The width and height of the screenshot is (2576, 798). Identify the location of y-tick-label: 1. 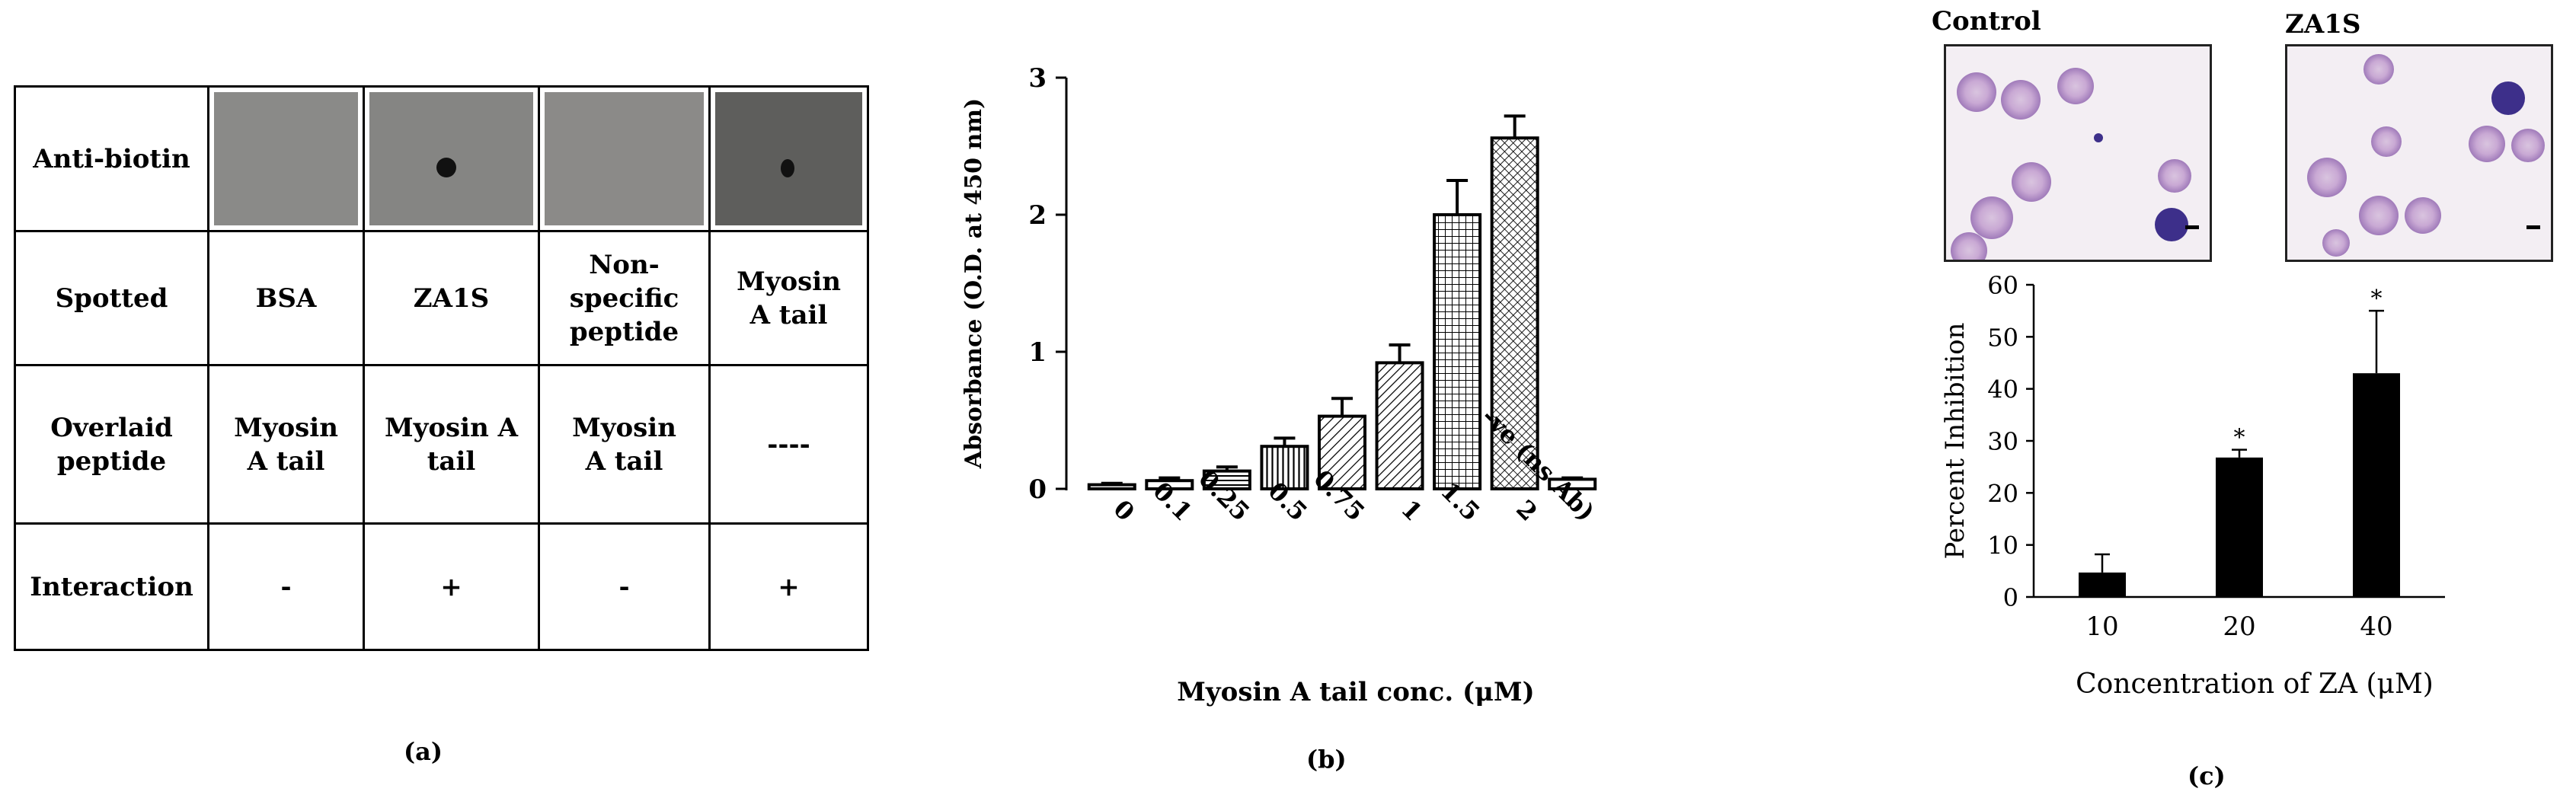
(1038, 352).